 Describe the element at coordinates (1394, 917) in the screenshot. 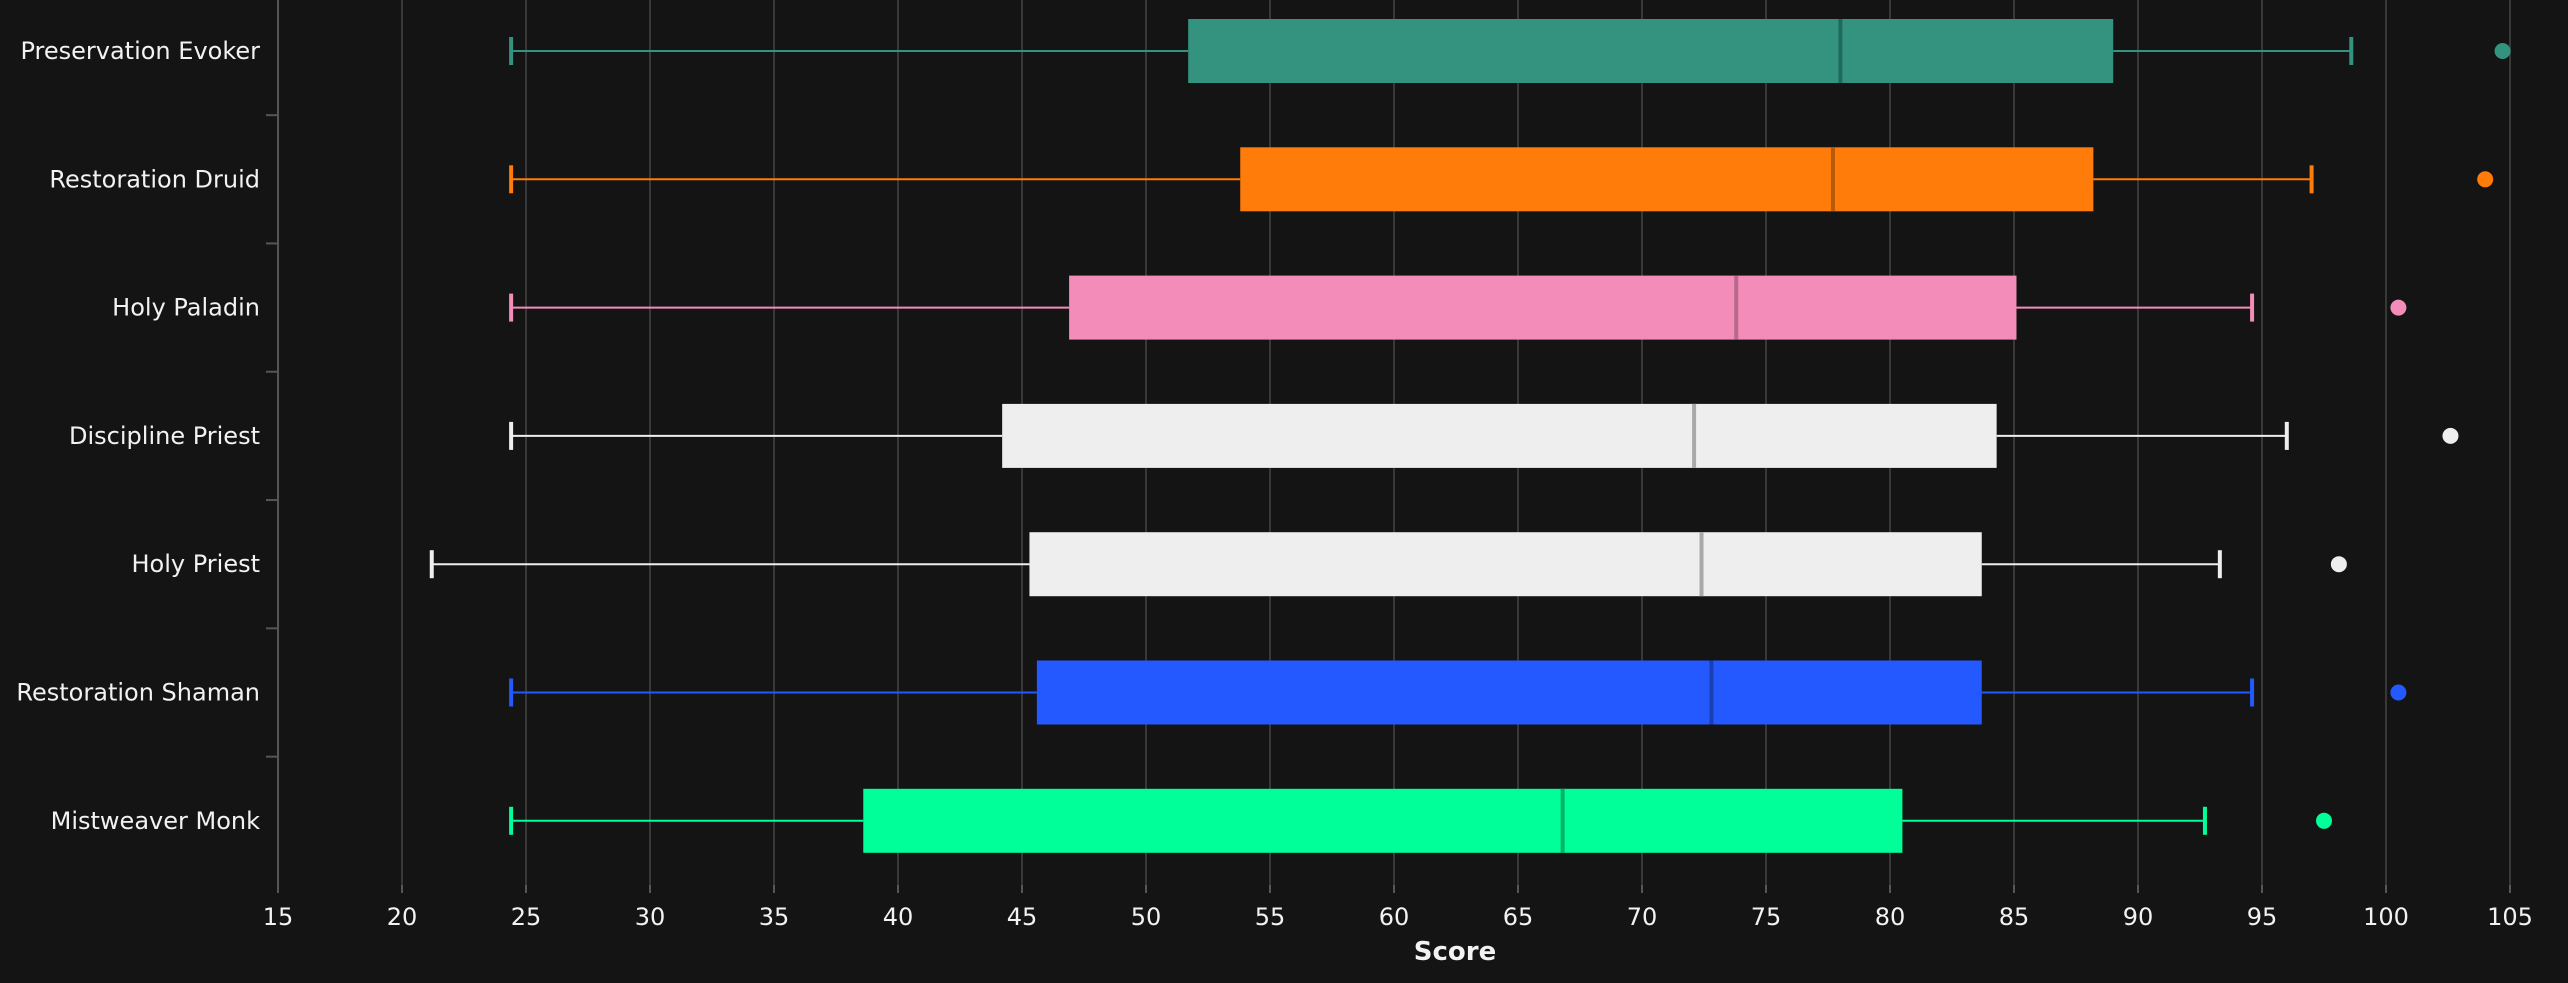

I see `x-tick-label: 60` at that location.